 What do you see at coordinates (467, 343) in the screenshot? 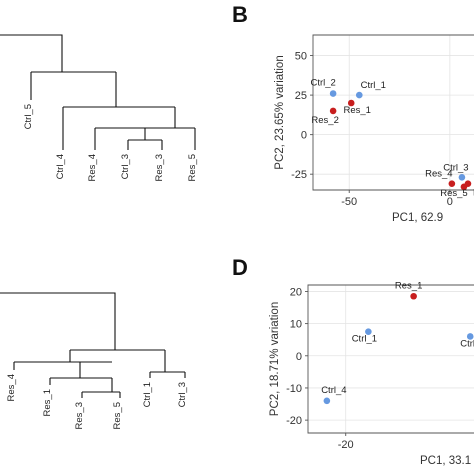
I see `point-label: Ctrl` at bounding box center [467, 343].